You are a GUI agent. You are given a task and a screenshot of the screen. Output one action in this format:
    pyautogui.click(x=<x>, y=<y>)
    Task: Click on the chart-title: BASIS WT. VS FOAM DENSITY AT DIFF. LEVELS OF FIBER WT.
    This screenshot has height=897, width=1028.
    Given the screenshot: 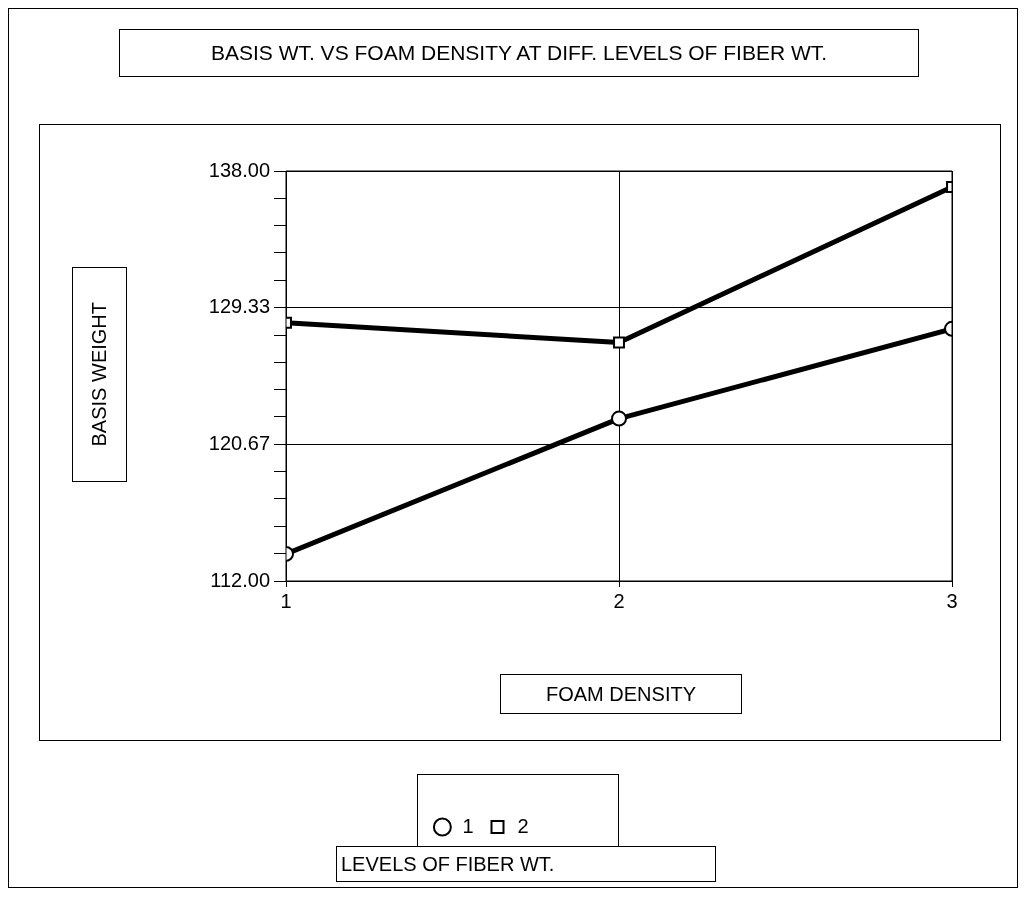 What is the action you would take?
    pyautogui.click(x=519, y=53)
    